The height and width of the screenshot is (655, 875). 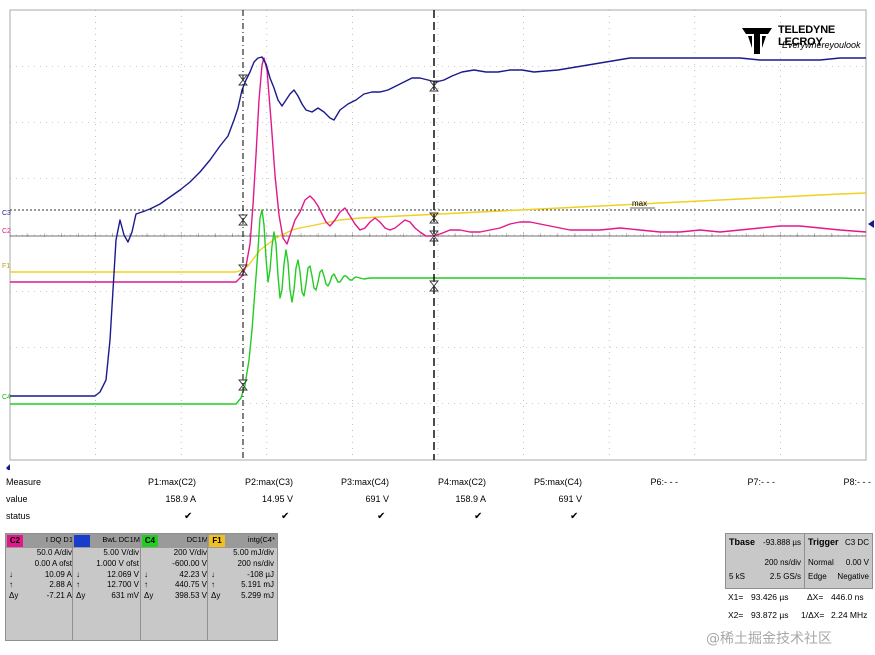 I want to click on measure-param-name: P3:max(C4), so click(x=364, y=482).